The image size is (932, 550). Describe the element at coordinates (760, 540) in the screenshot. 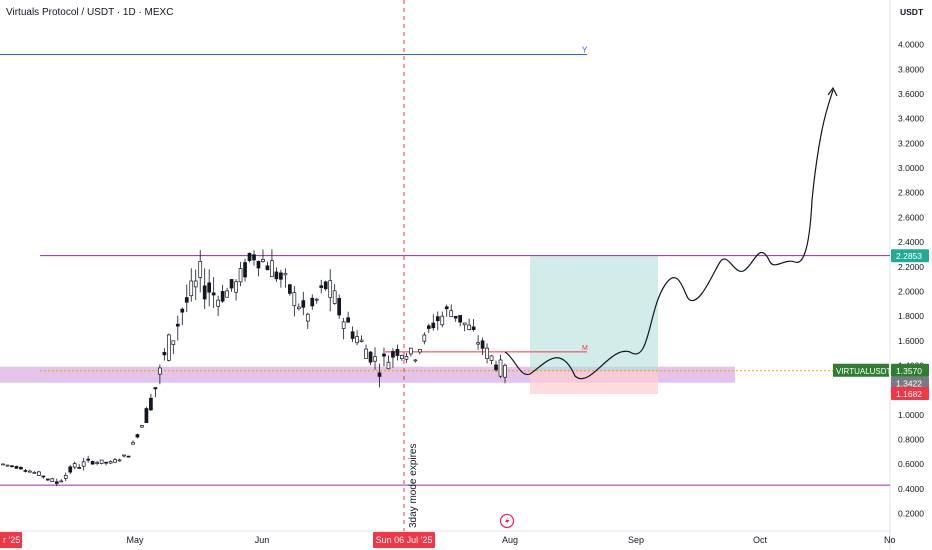

I see `x-tick-label: Oct` at that location.